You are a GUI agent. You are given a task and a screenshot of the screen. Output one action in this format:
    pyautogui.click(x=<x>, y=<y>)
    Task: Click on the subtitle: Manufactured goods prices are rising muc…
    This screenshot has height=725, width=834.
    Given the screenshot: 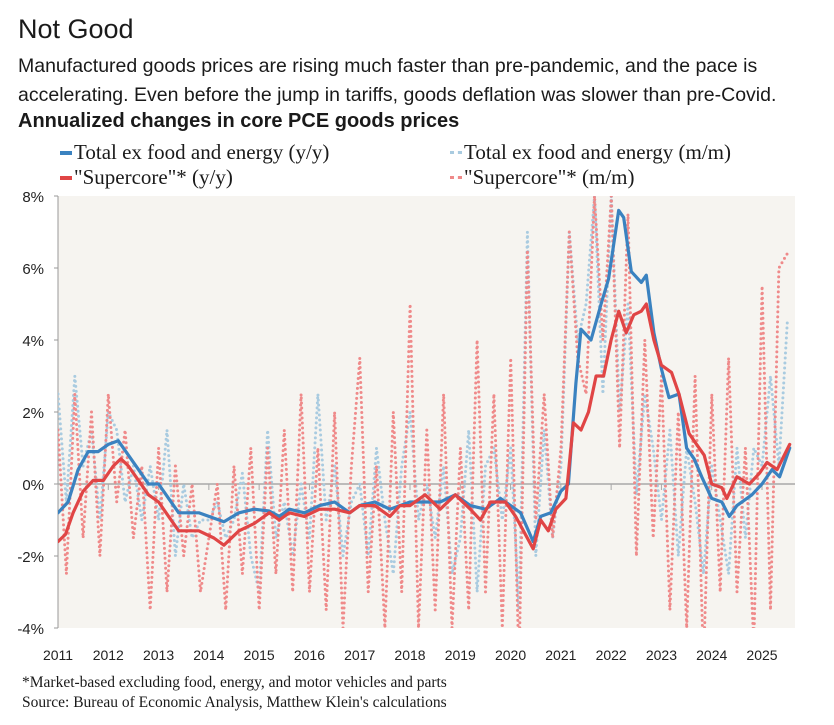 What is the action you would take?
    pyautogui.click(x=397, y=80)
    